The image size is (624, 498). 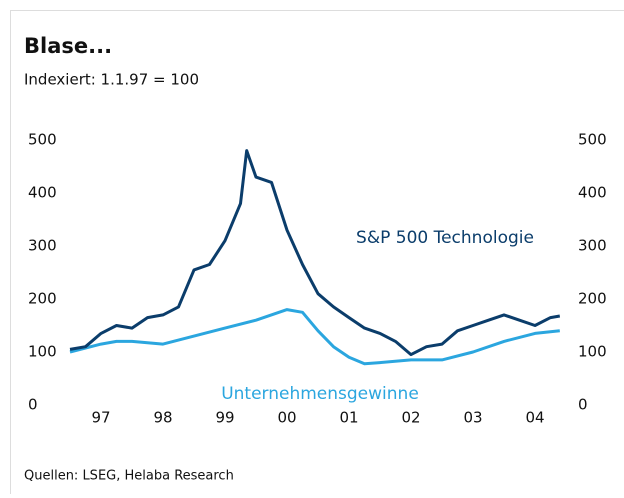 I want to click on annotation: S&P 500 Technologie, so click(x=445, y=238).